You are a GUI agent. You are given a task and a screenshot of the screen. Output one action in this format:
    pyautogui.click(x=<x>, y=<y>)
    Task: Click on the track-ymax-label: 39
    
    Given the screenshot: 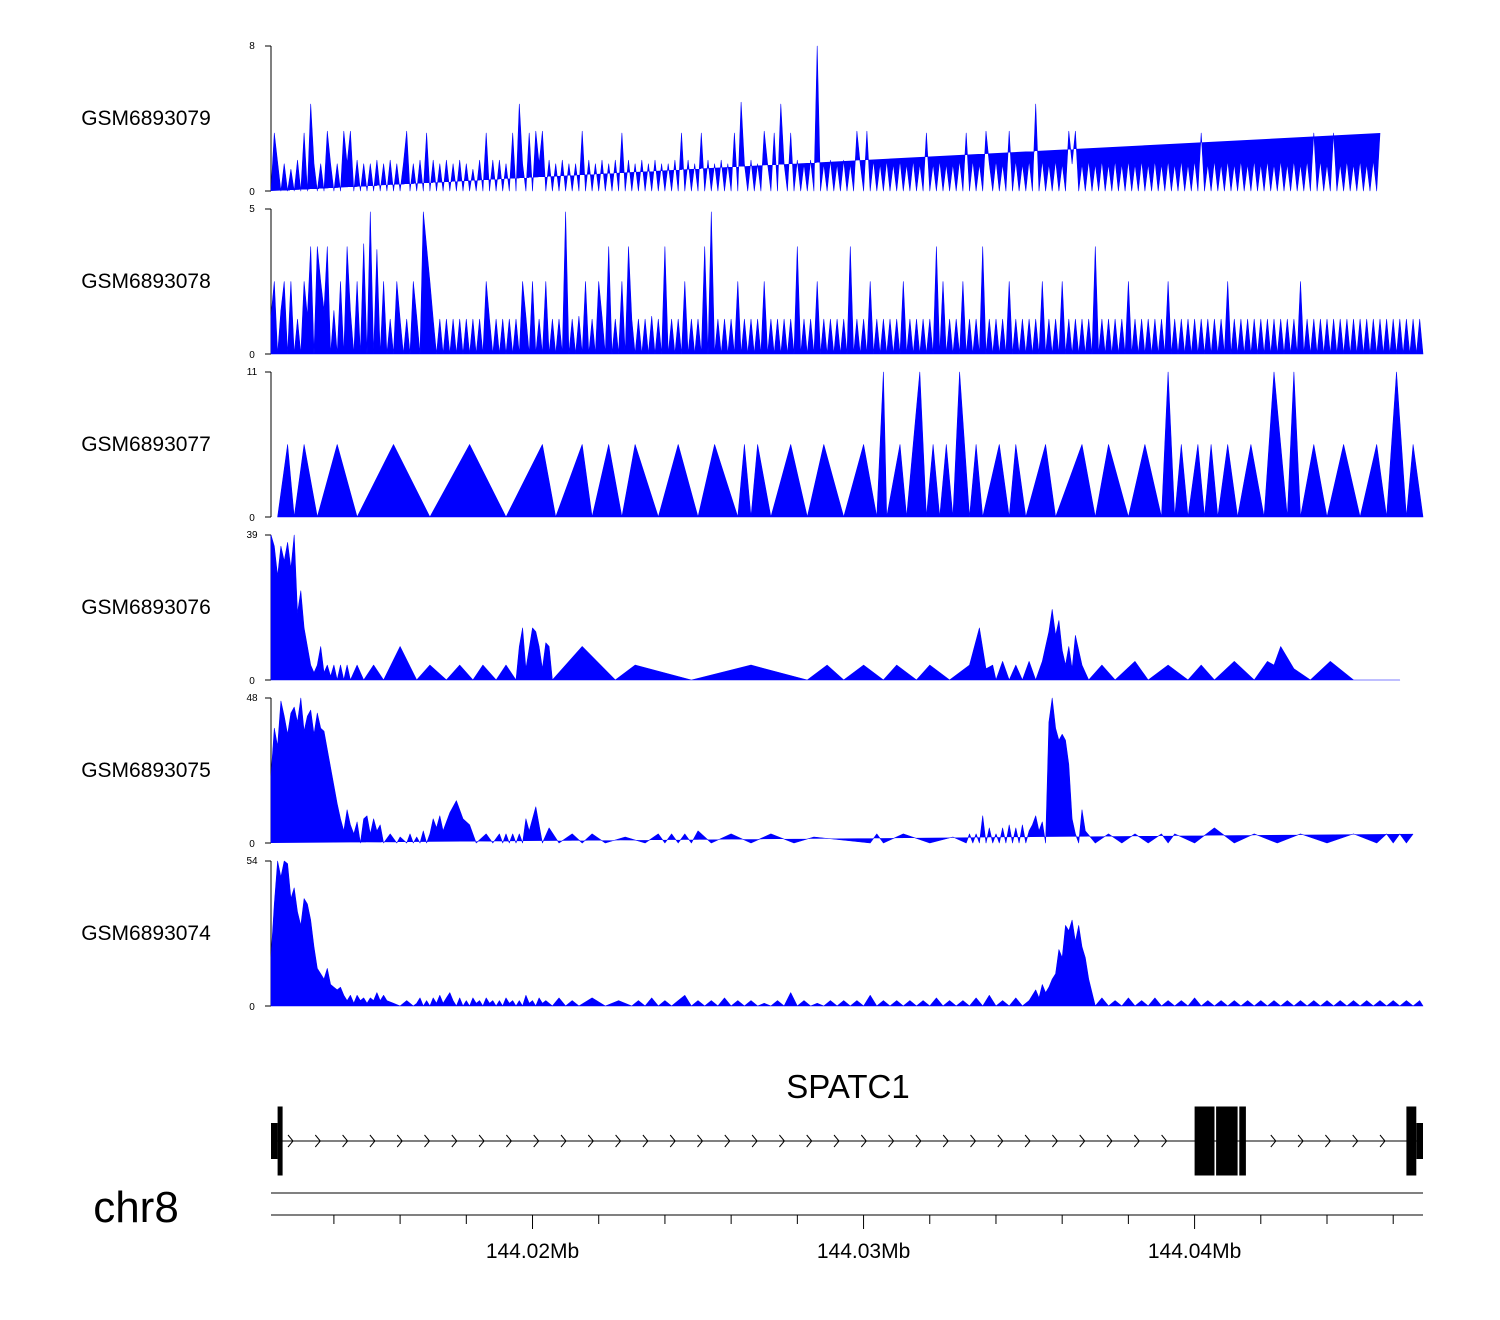 What is the action you would take?
    pyautogui.click(x=252, y=535)
    